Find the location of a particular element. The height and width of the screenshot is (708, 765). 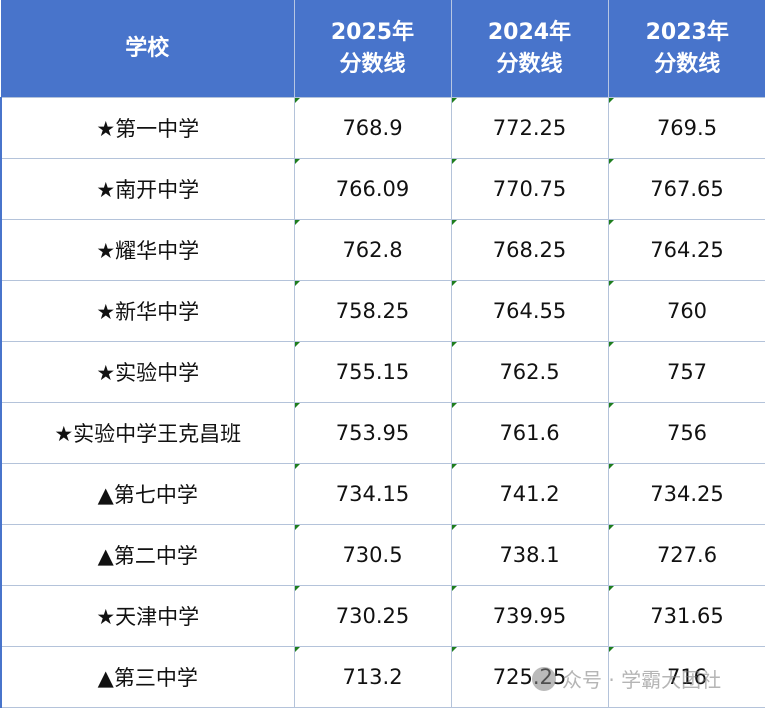

school-name: ★南开中学 is located at coordinates (147, 189).